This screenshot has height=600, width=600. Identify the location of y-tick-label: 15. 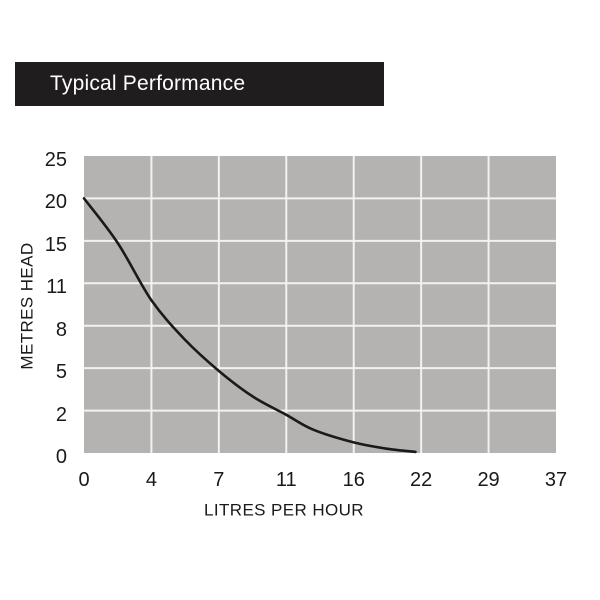
(55, 244).